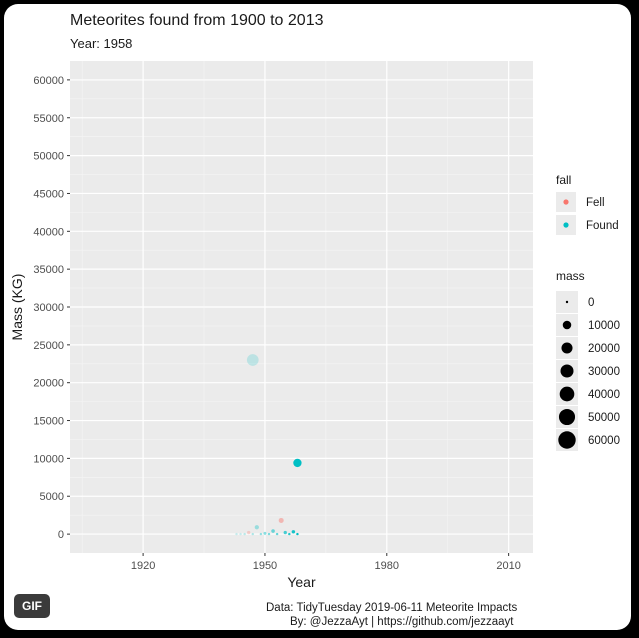 The width and height of the screenshot is (639, 638). Describe the element at coordinates (602, 226) in the screenshot. I see `legend-label-found: Found` at that location.